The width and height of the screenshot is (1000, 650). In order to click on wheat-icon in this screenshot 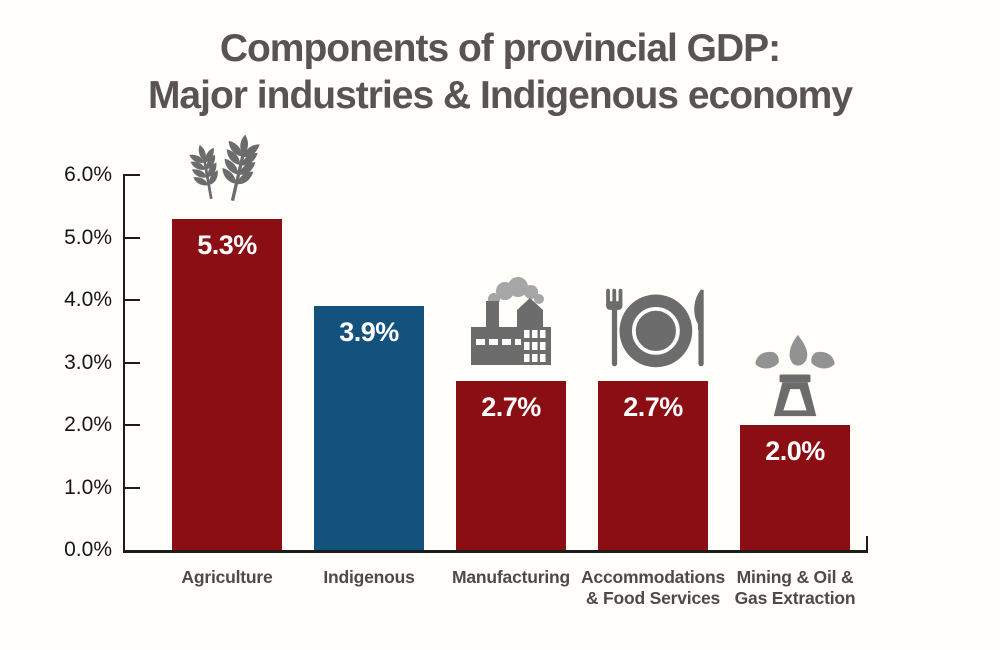, I will do `click(227, 172)`.